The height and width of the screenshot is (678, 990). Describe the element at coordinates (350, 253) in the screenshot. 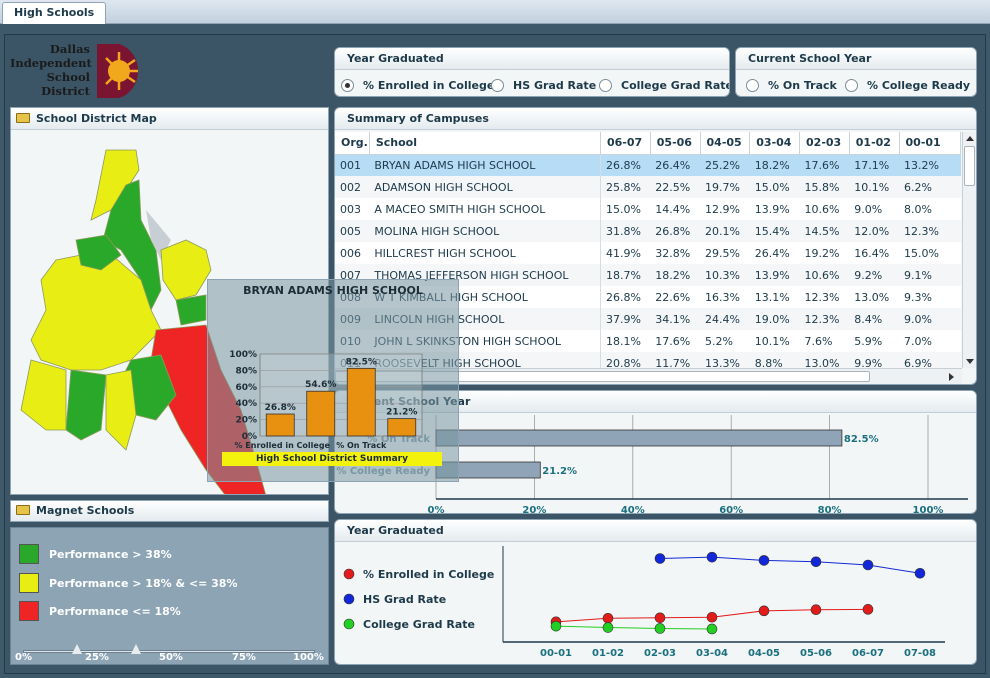

I see `table-cell: 006` at that location.